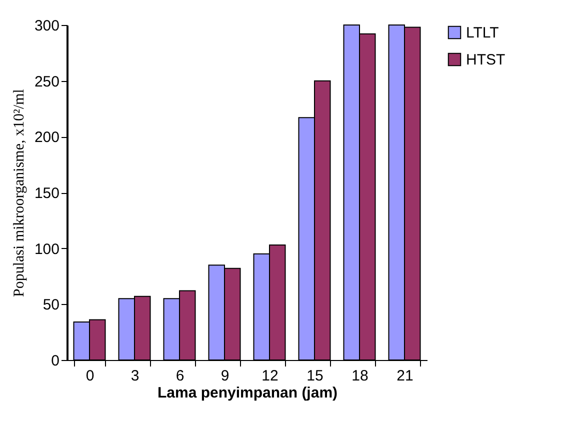 Image resolution: width=588 pixels, height=423 pixels. What do you see at coordinates (225, 376) in the screenshot?
I see `x-tick-label: 9` at bounding box center [225, 376].